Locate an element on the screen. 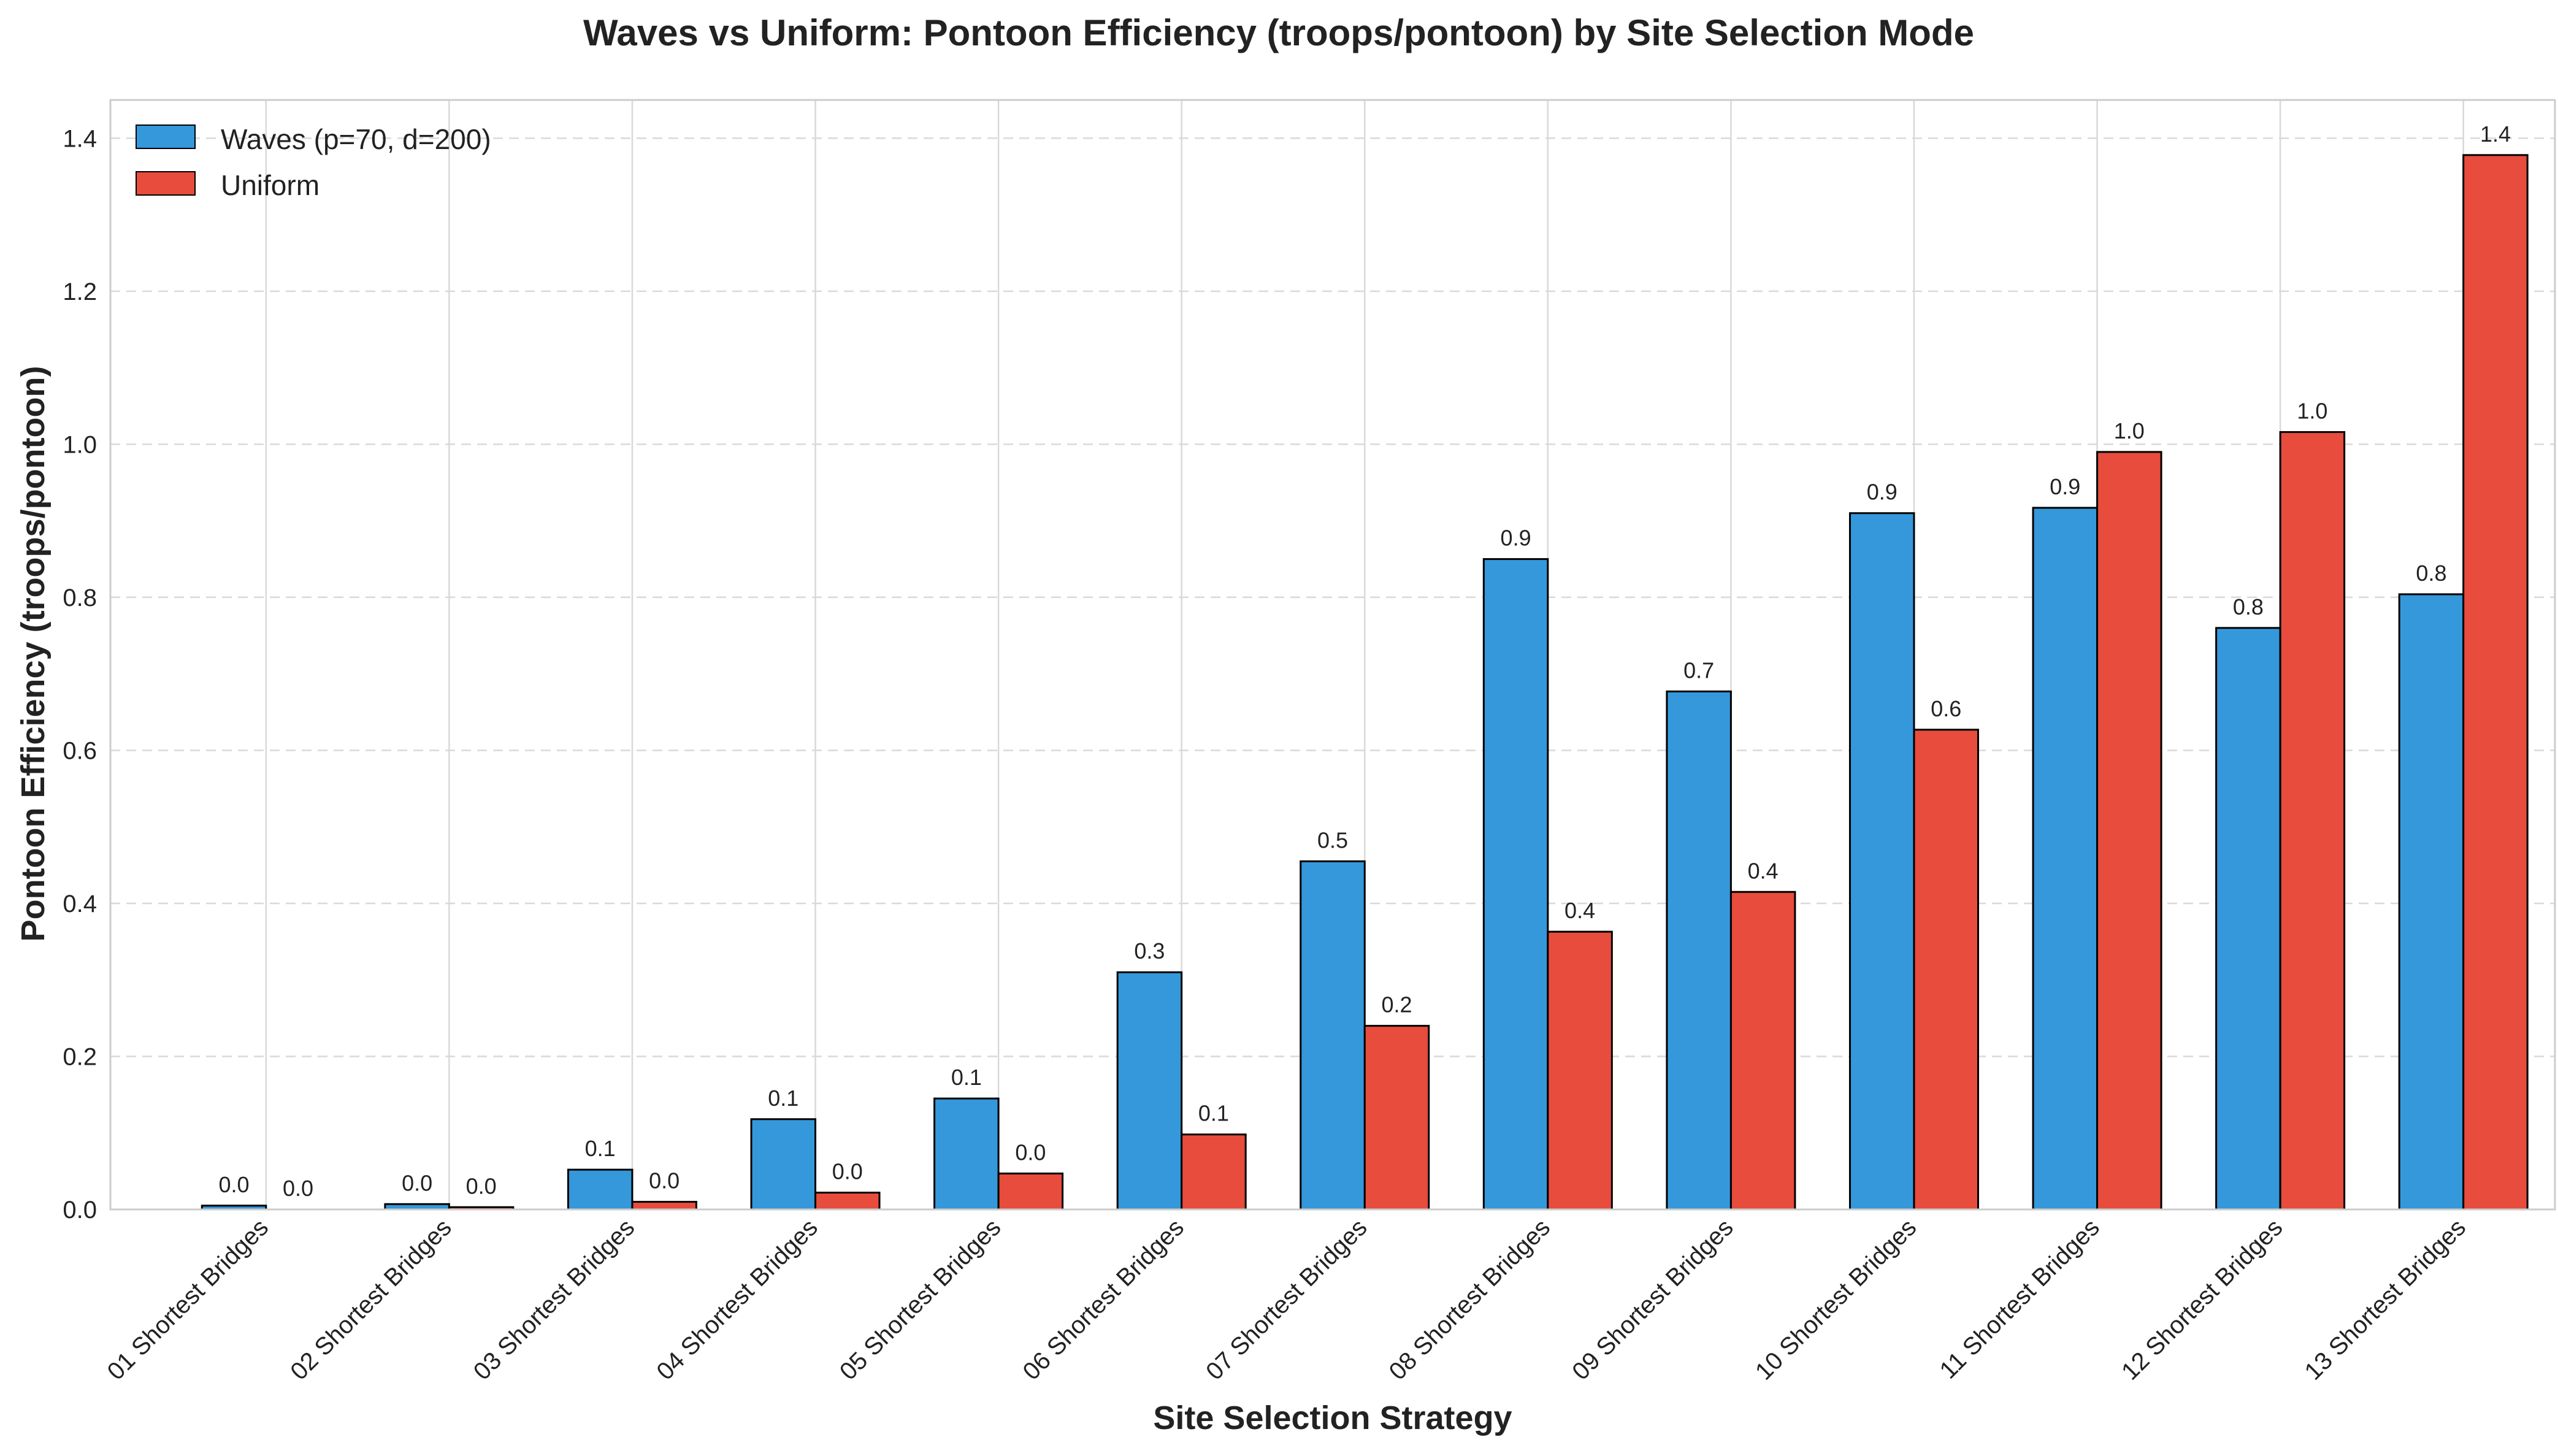 This screenshot has height=1456, width=2558. legend-label-uniform: Uniform is located at coordinates (270, 185).